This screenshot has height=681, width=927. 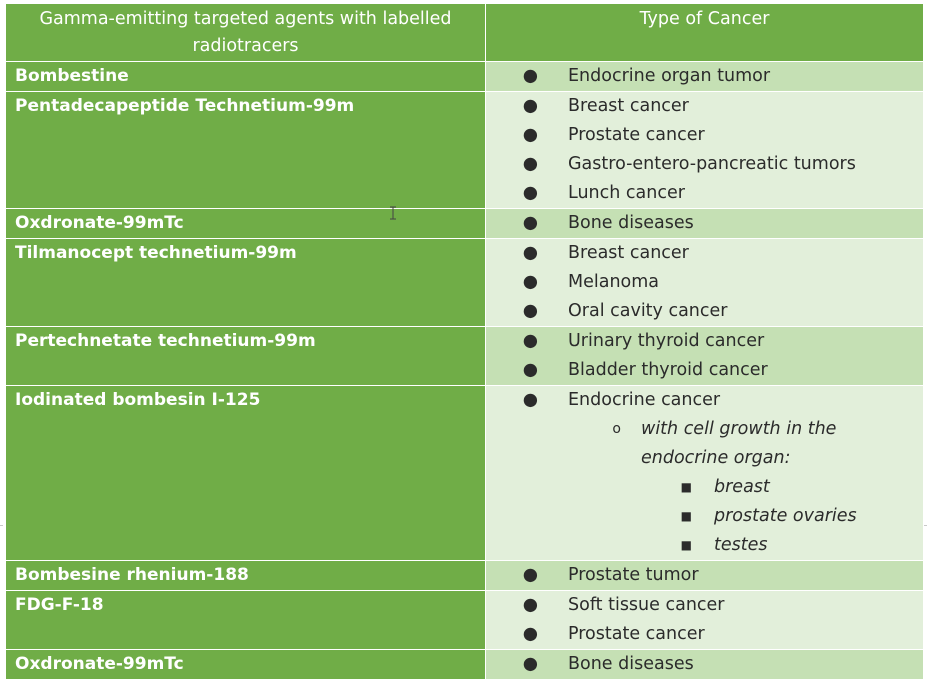 What do you see at coordinates (614, 282) in the screenshot?
I see `cancer-type: Melanoma` at bounding box center [614, 282].